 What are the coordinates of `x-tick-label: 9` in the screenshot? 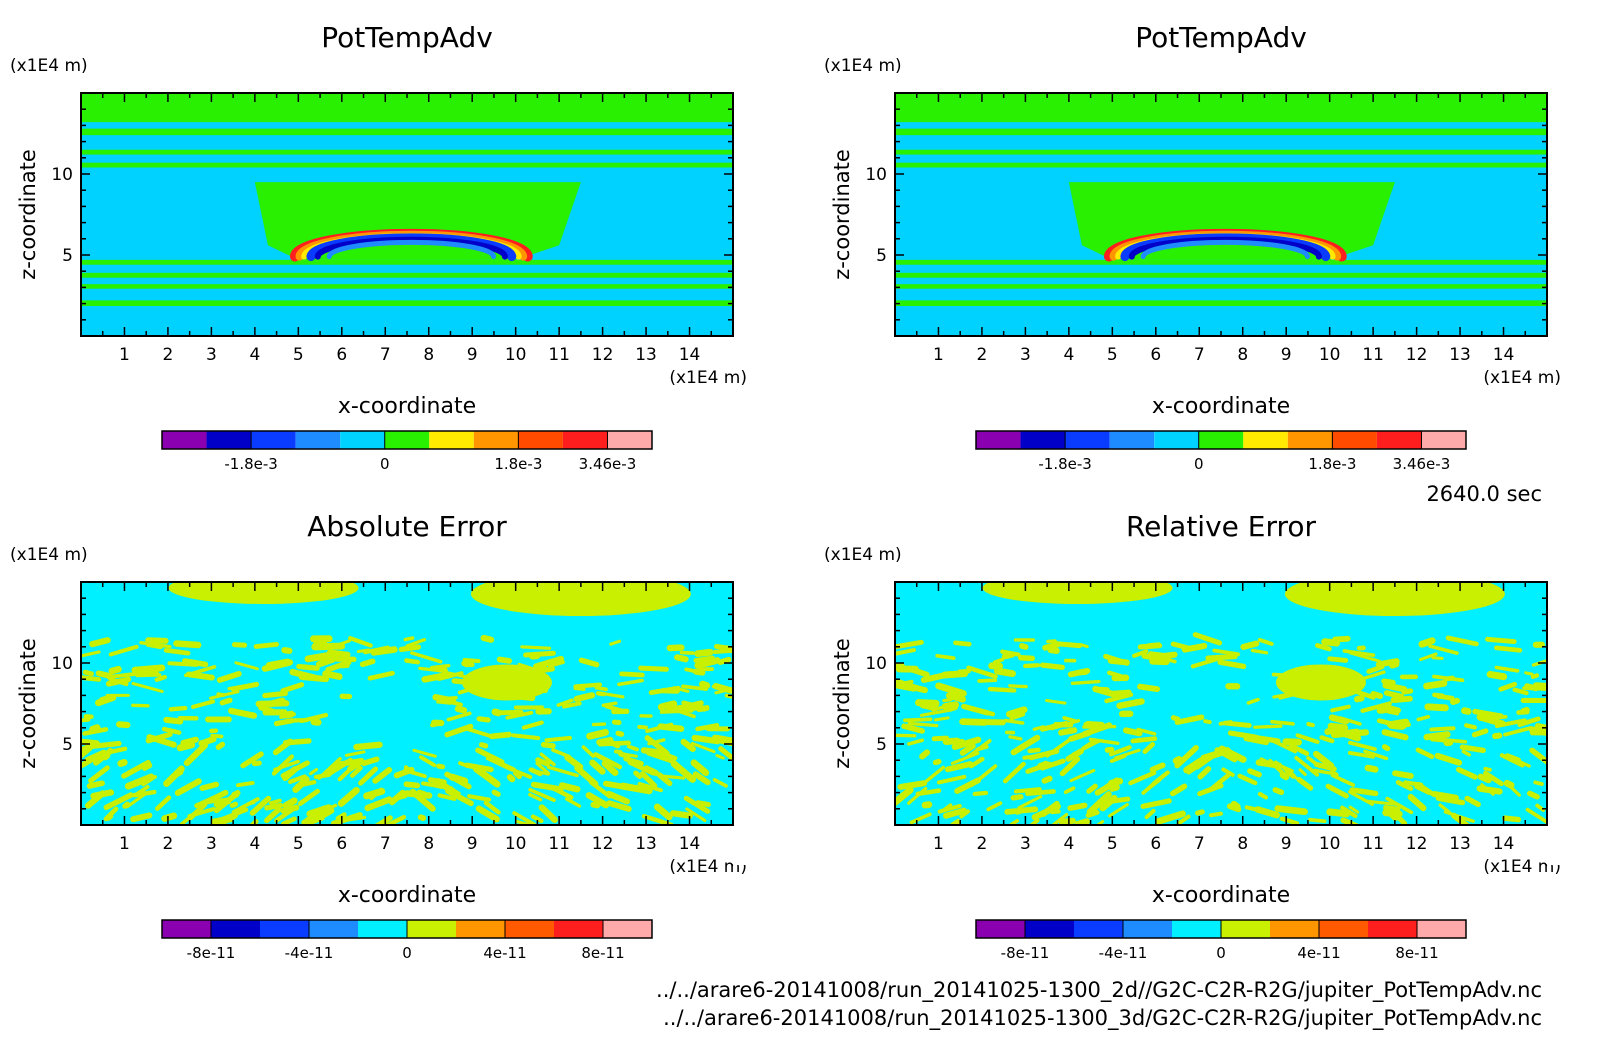 It's located at (1286, 355).